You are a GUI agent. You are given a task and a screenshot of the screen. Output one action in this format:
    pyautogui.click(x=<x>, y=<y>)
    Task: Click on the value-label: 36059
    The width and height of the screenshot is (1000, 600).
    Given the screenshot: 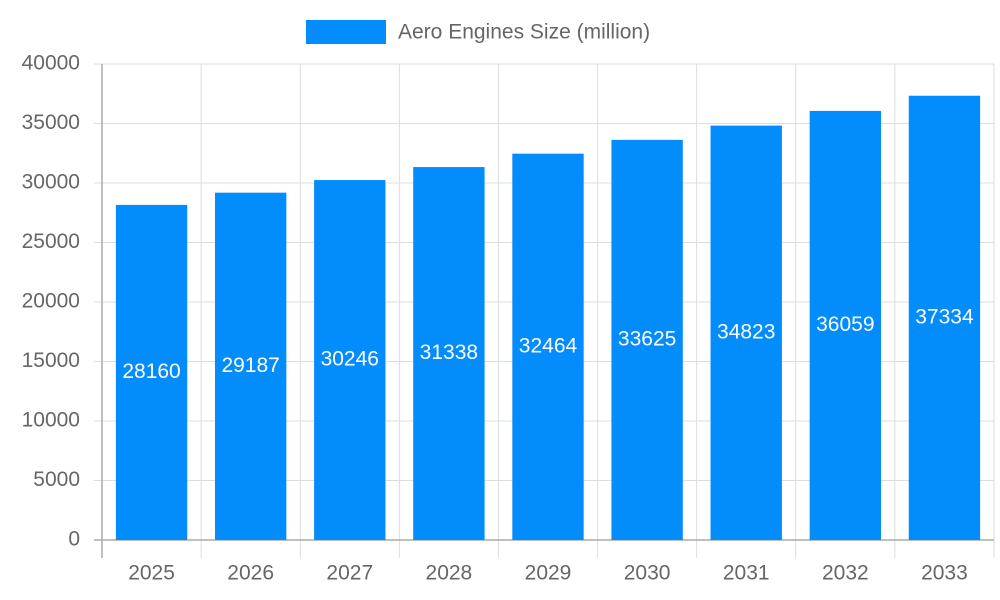 What is the action you would take?
    pyautogui.click(x=845, y=324)
    